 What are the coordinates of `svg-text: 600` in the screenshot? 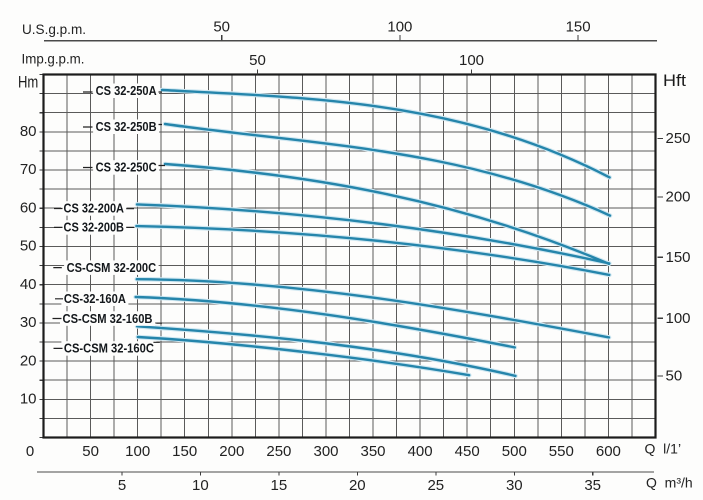 It's located at (608, 451).